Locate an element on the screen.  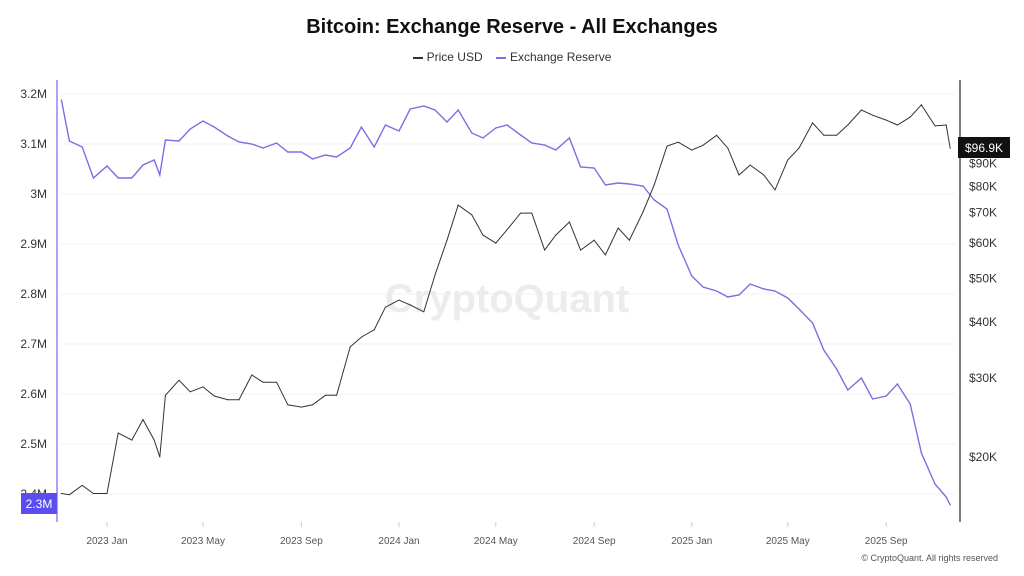
left-tick-label: 2.5M is located at coordinates (33, 444).